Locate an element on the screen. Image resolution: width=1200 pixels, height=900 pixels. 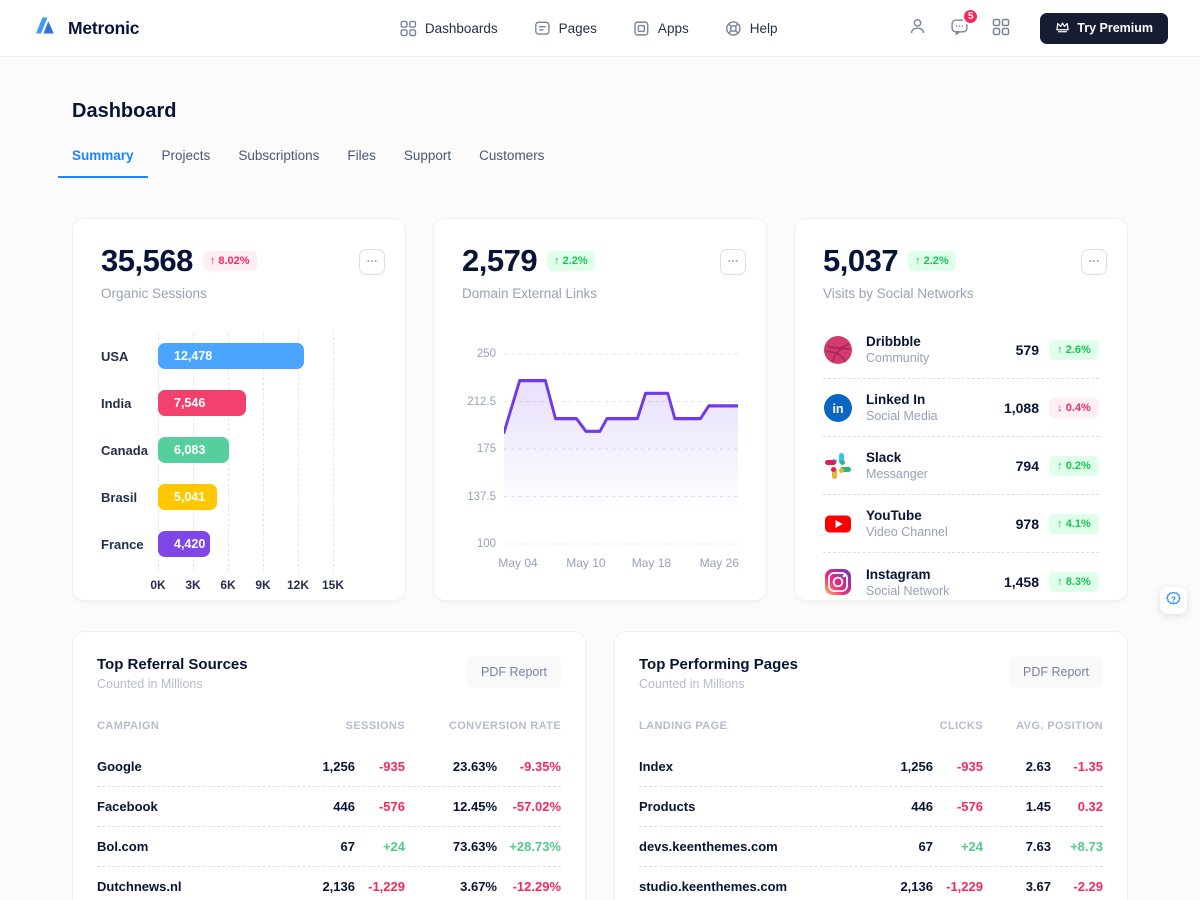
nav-item-pages: Pages is located at coordinates (565, 28).